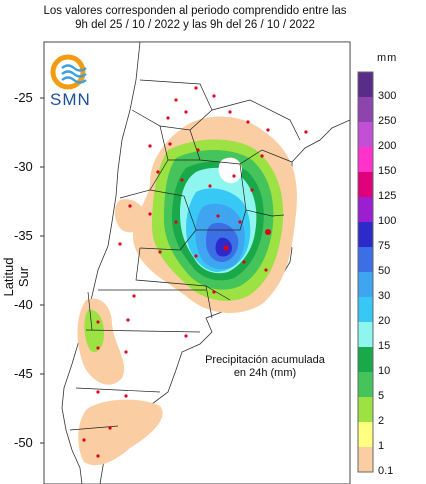  I want to click on y-tick-40: -40, so click(23, 304).